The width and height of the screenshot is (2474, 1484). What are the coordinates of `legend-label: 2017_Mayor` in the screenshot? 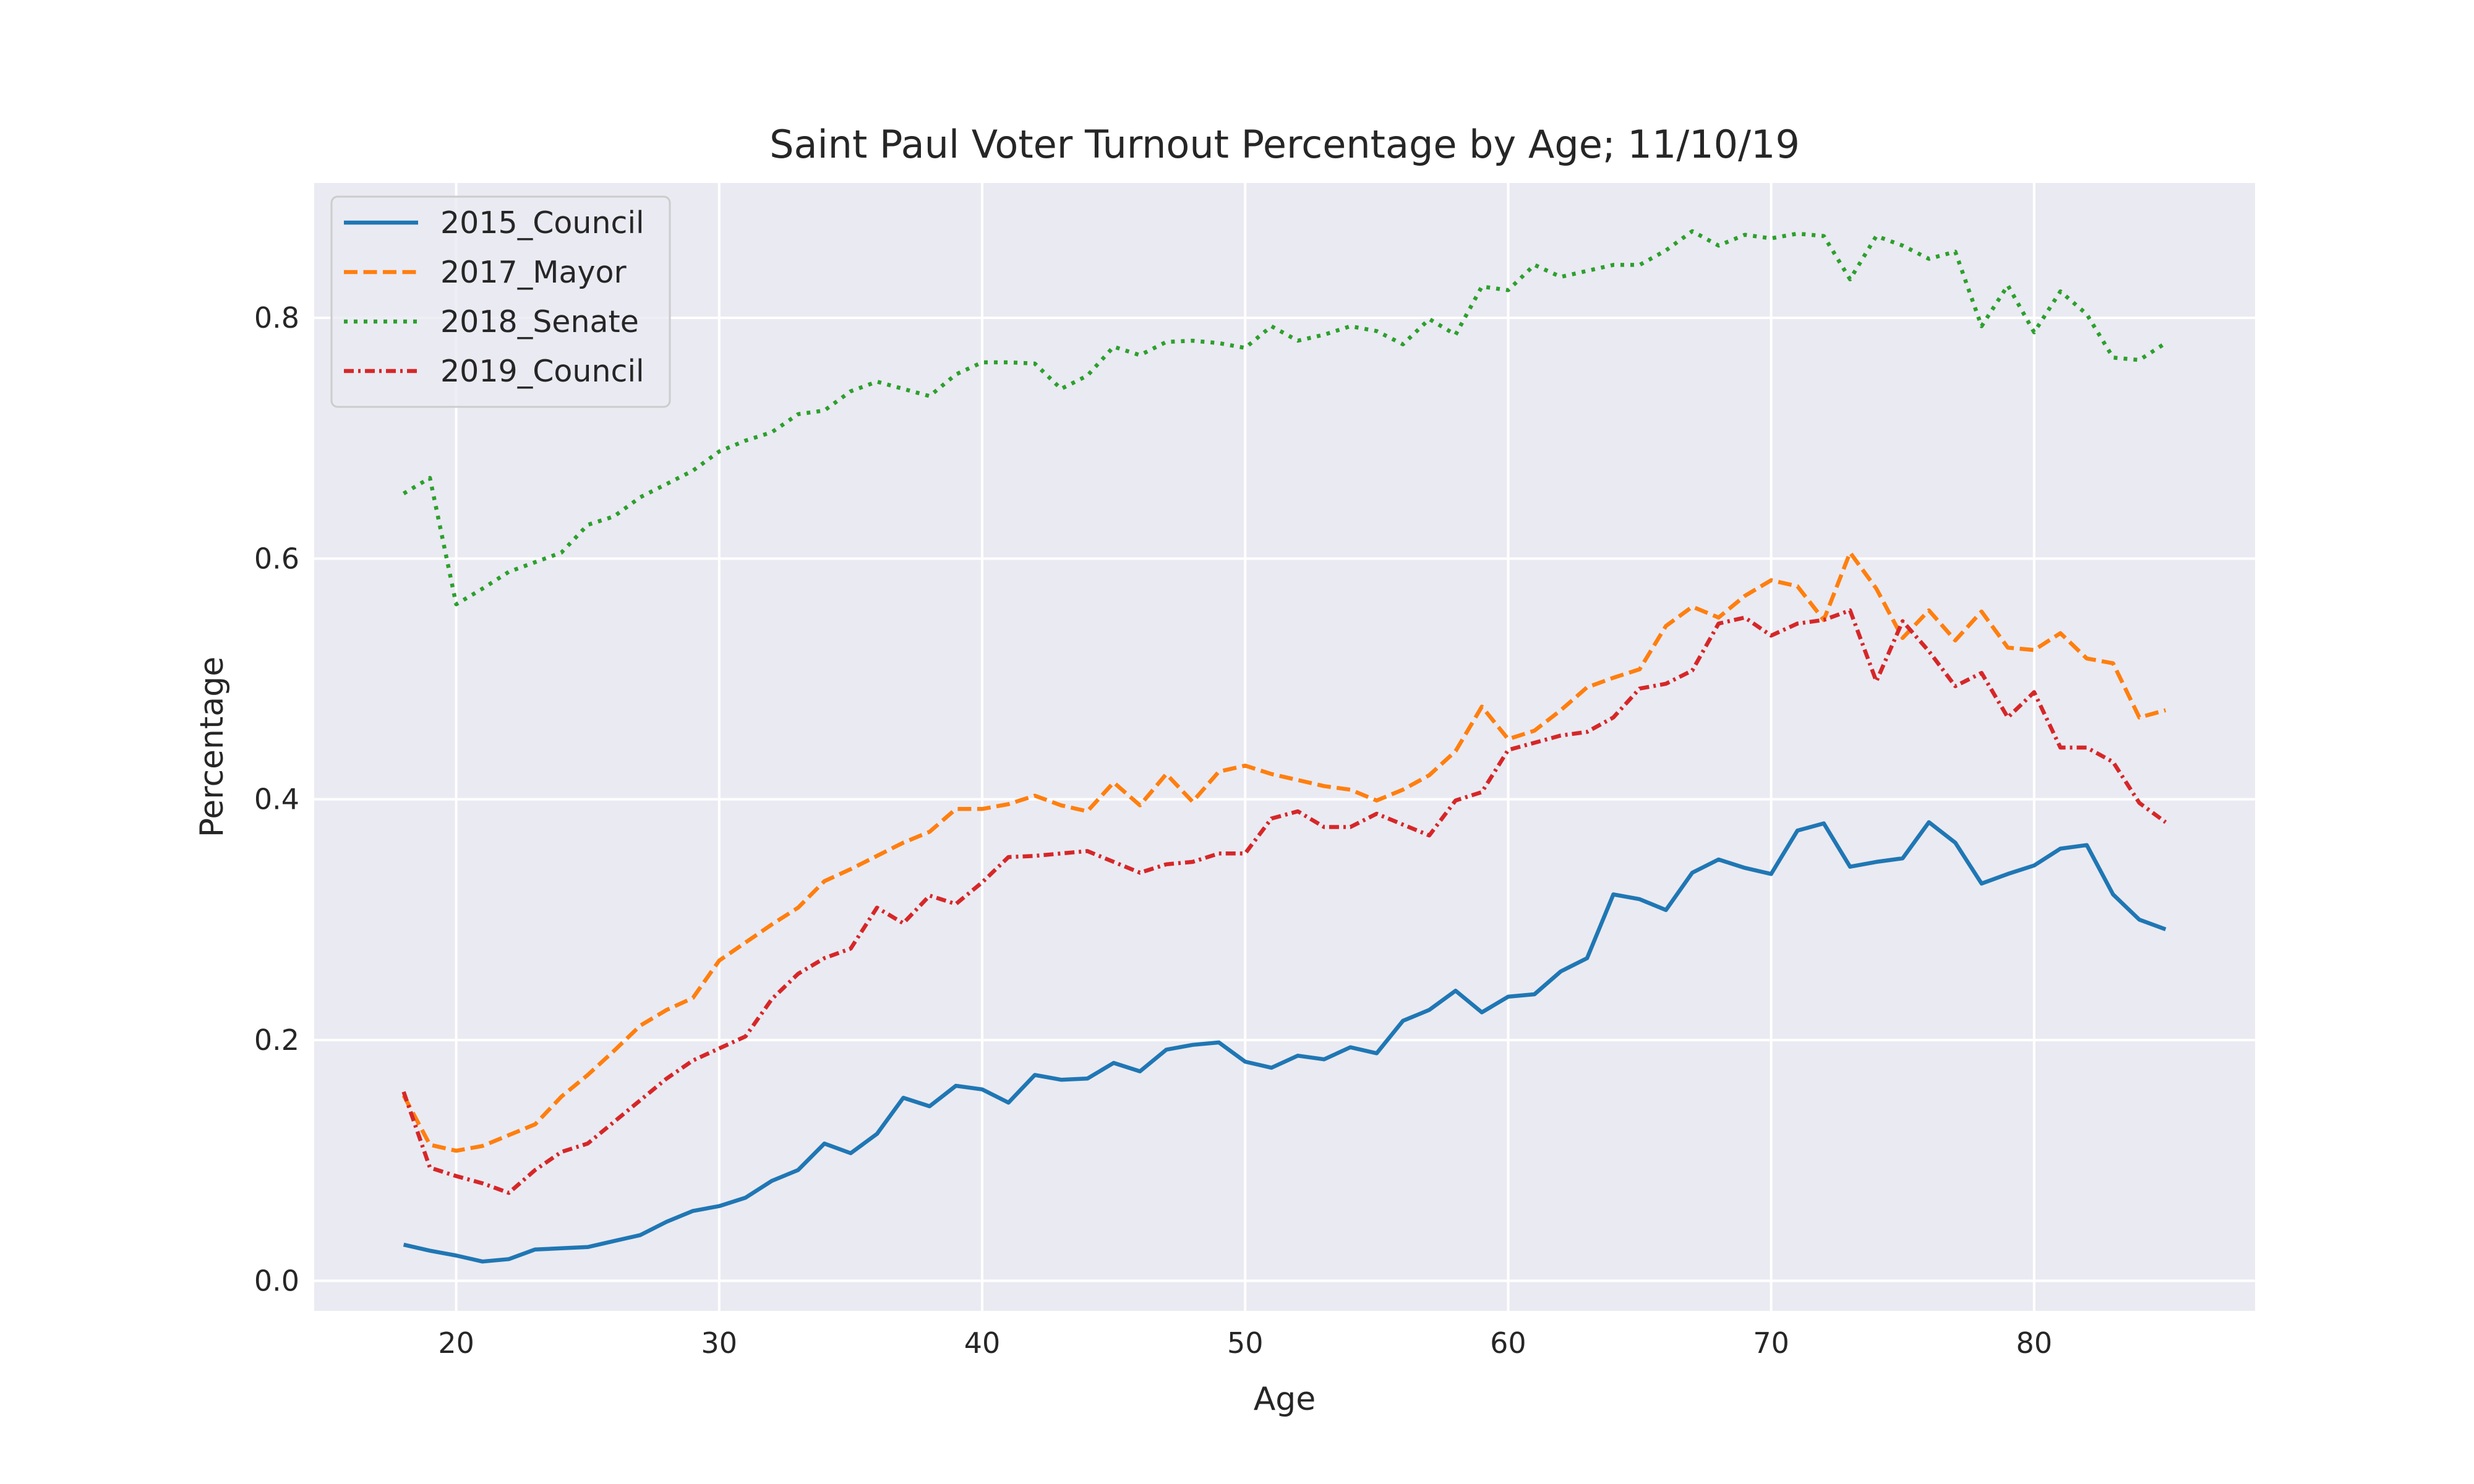 It's located at (533, 272).